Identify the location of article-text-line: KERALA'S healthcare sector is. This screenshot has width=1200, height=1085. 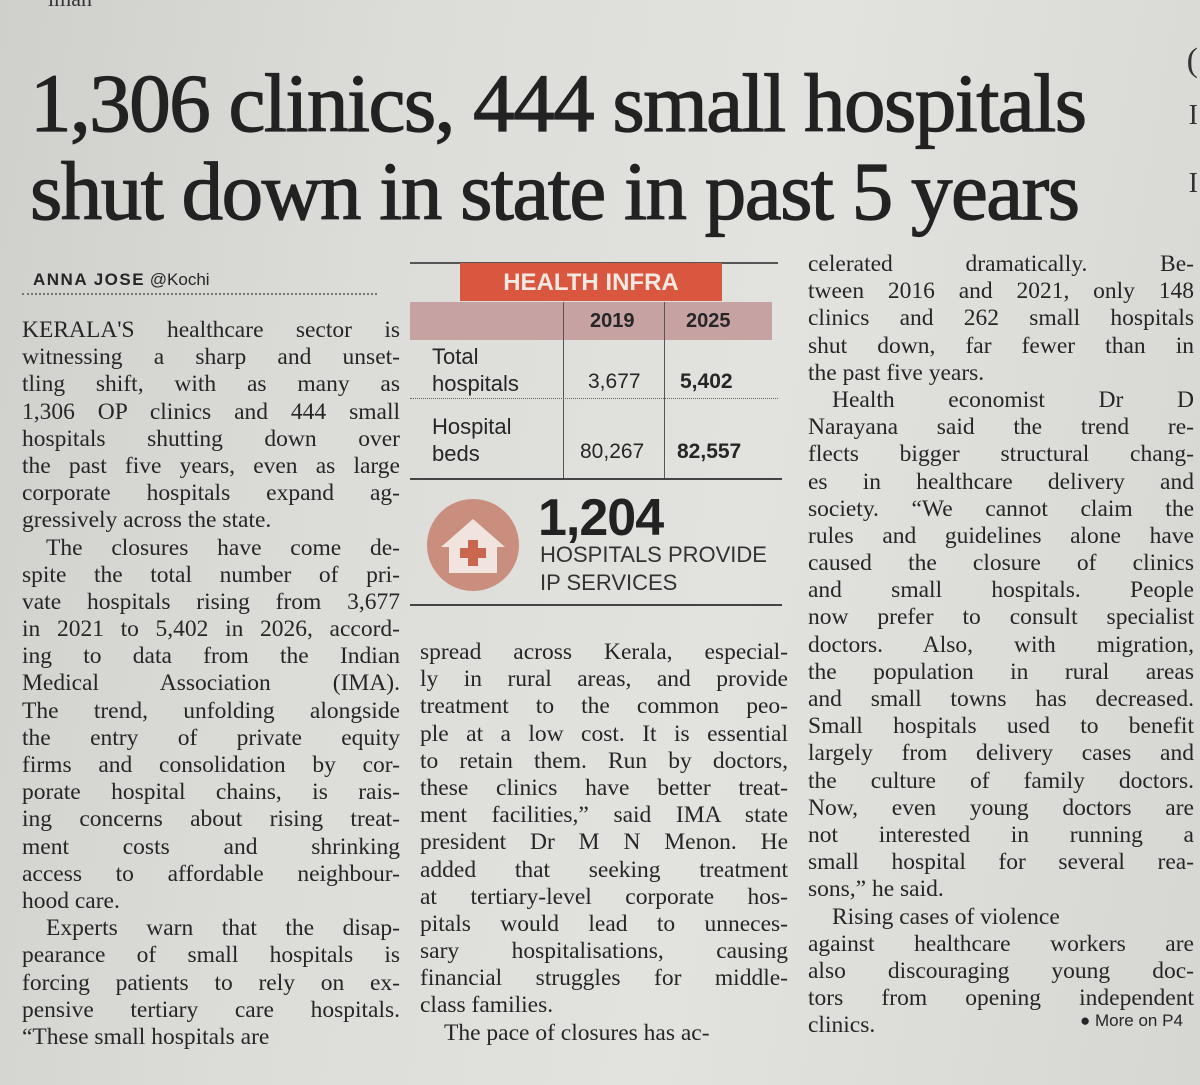
(211, 330).